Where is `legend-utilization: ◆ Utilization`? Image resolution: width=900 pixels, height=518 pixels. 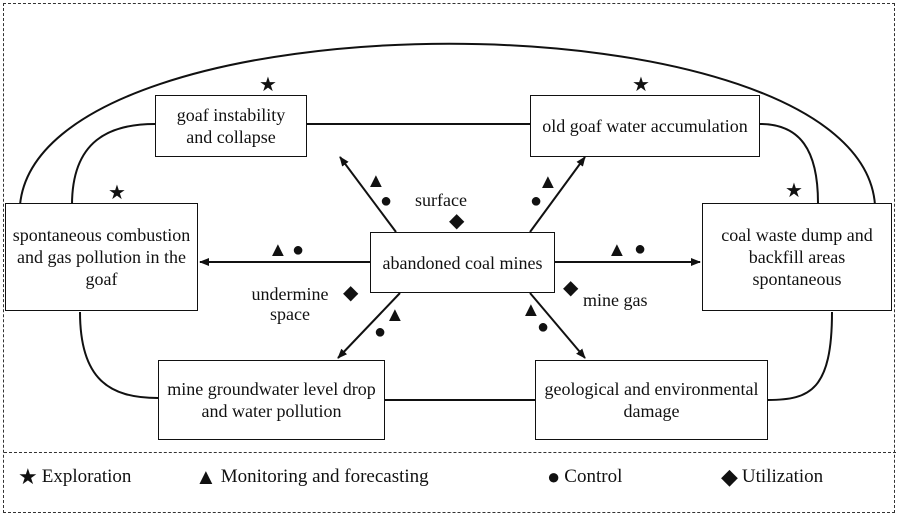 legend-utilization: ◆ Utilization is located at coordinates (772, 477).